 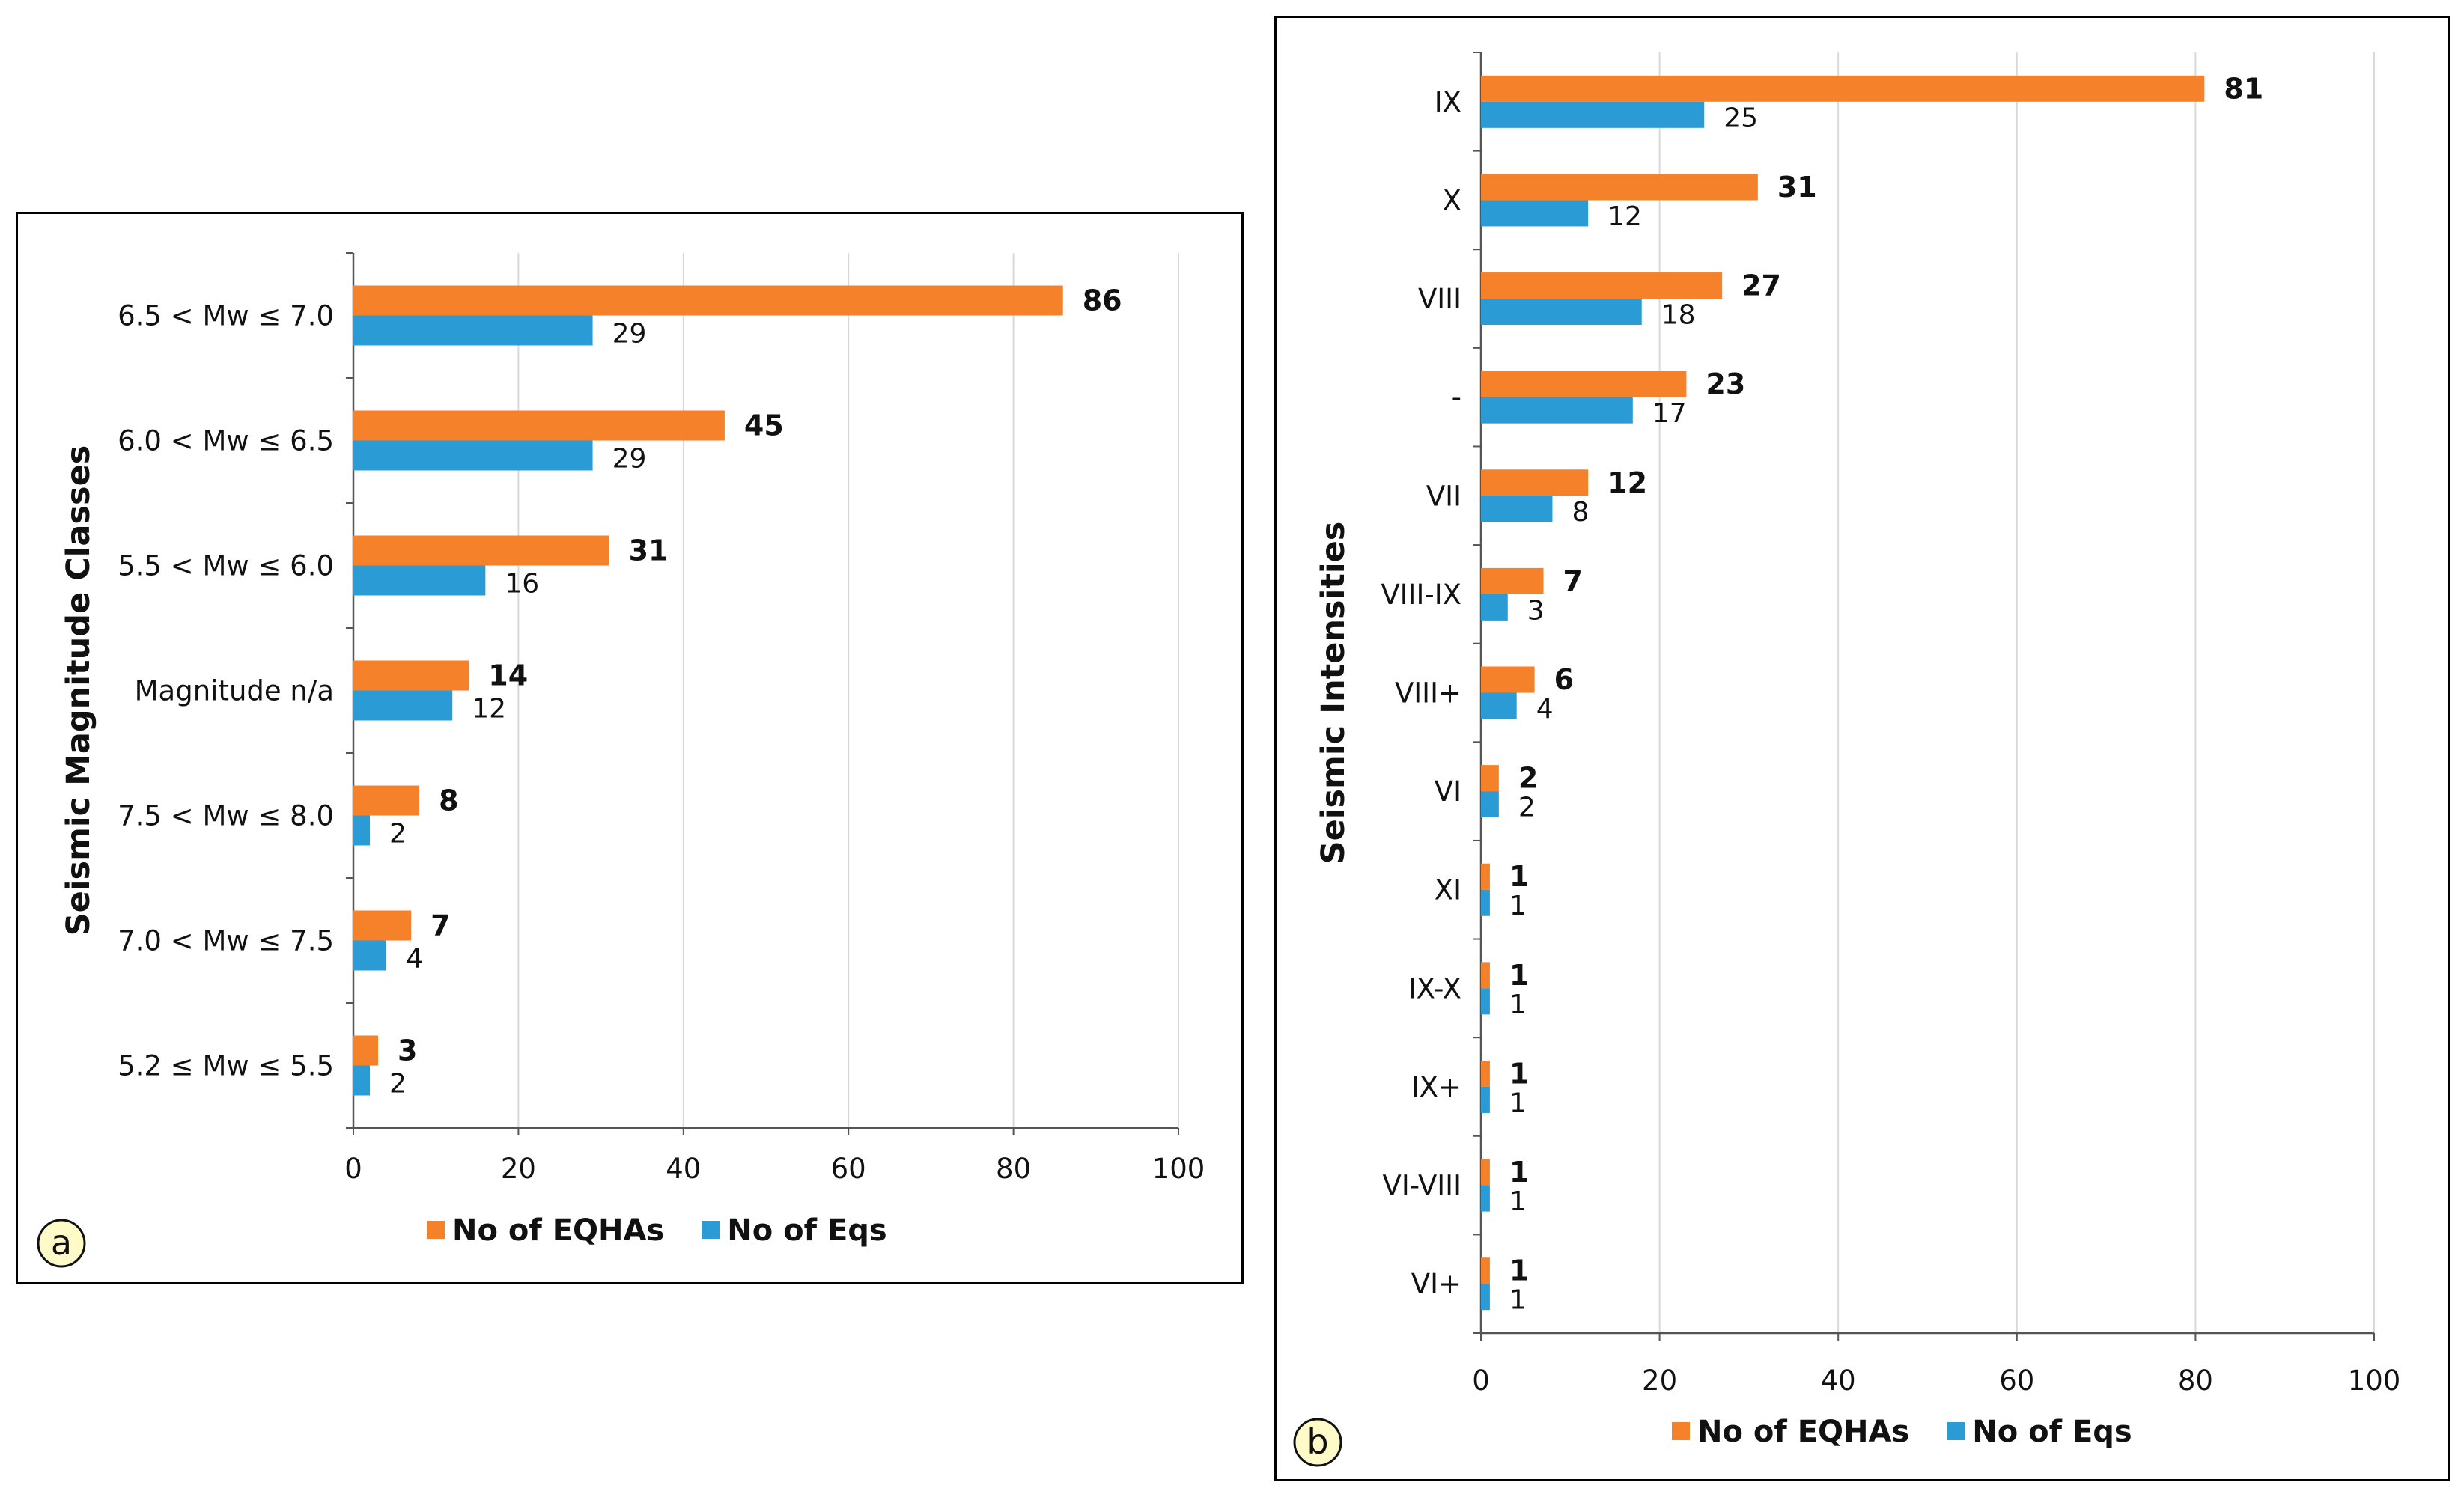 I want to click on bar-value-eqhas: 8, so click(x=448, y=800).